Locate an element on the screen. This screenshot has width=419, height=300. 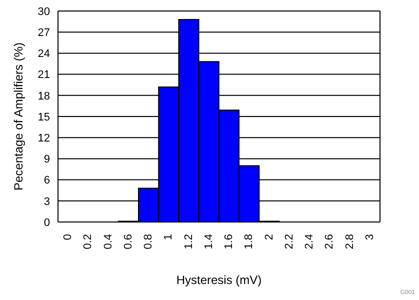
x-tick-label: 1.4 is located at coordinates (208, 242).